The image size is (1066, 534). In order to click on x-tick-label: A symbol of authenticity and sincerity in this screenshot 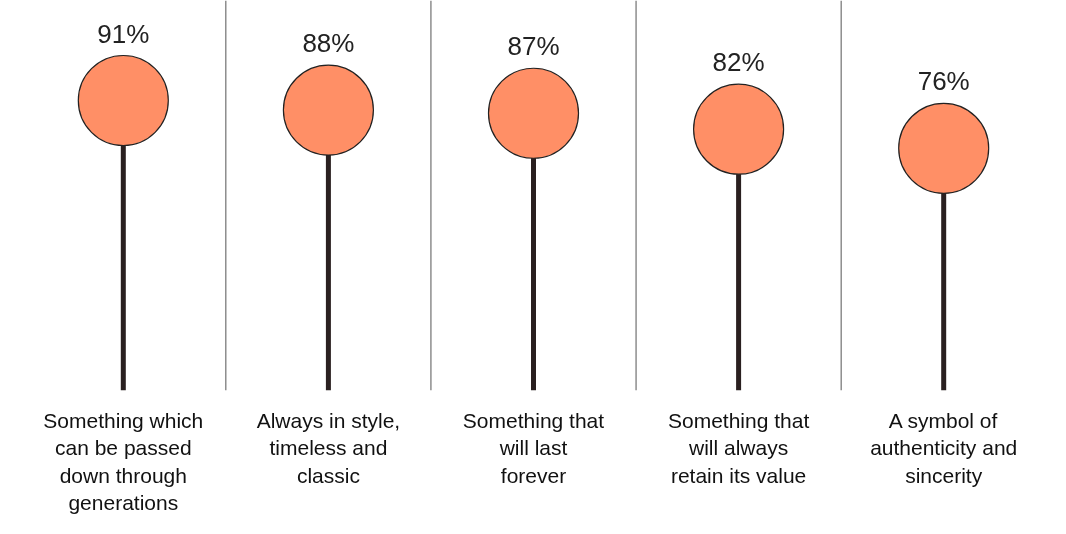, I will do `click(944, 447)`.